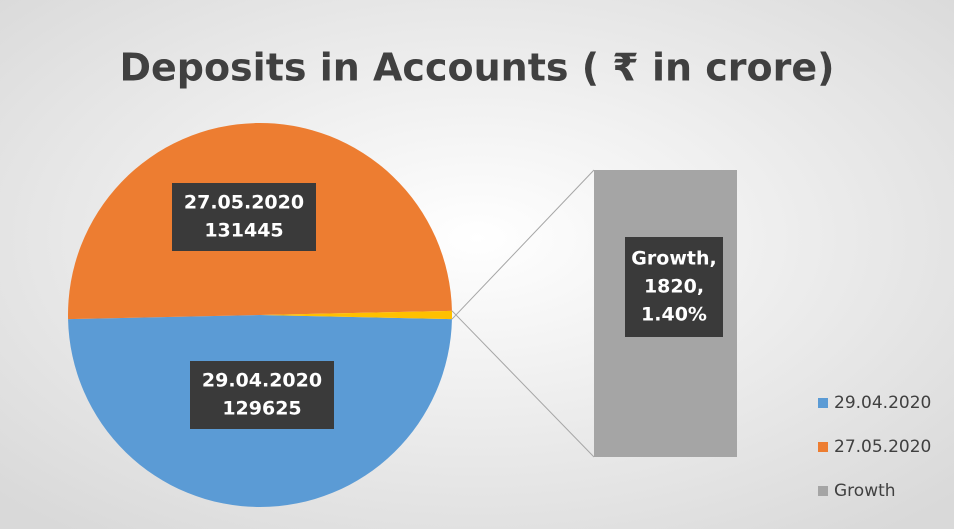 The image size is (954, 529). I want to click on pie-slice, so click(356, 315).